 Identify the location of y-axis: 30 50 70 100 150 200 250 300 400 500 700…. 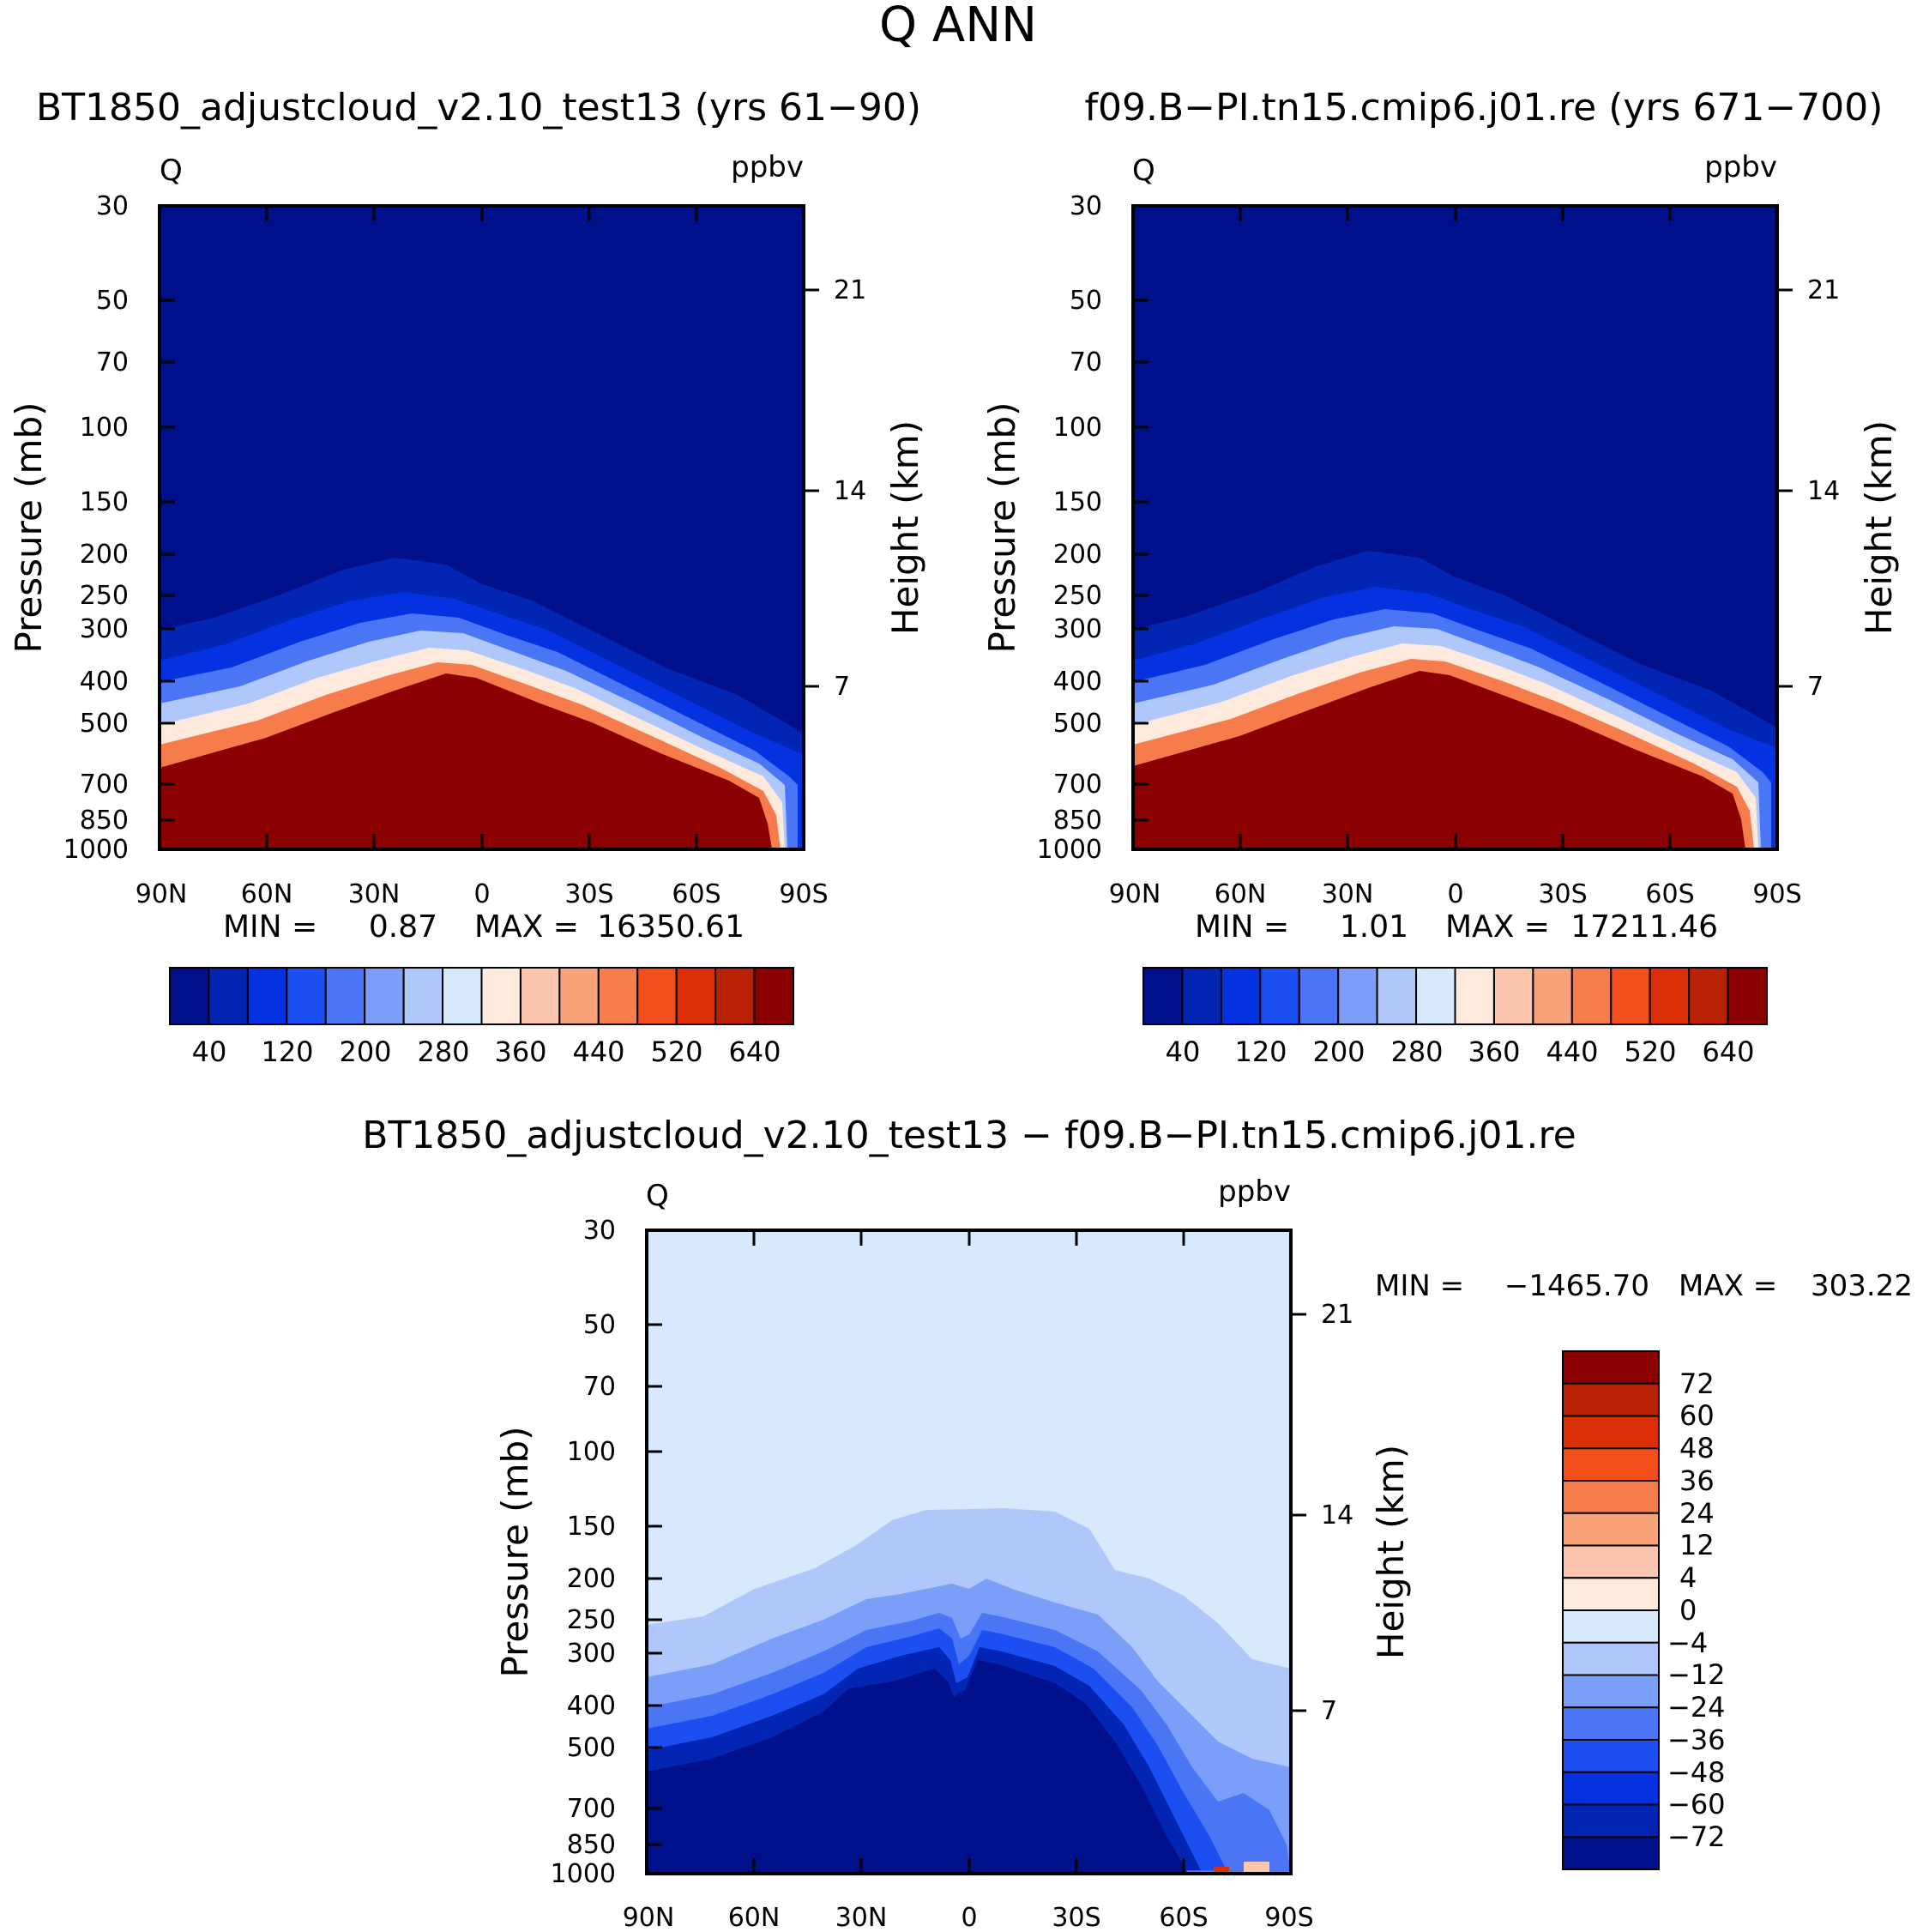
(119, 528).